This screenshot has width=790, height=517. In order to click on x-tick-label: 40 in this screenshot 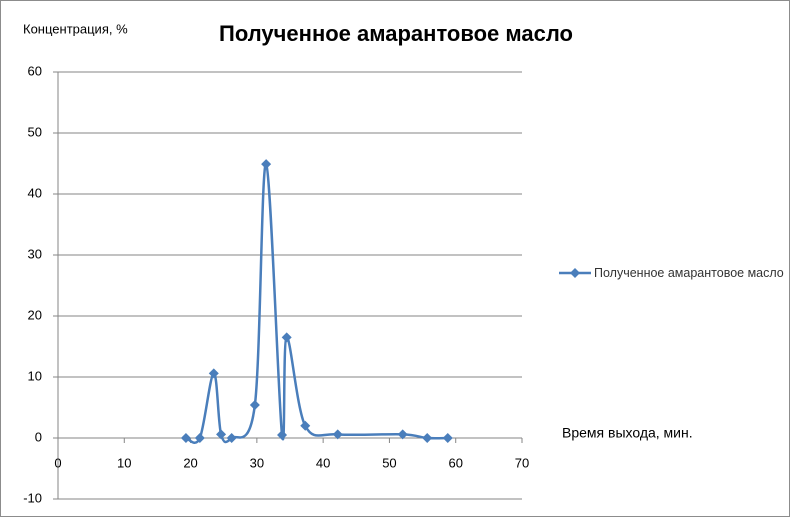, I will do `click(323, 462)`.